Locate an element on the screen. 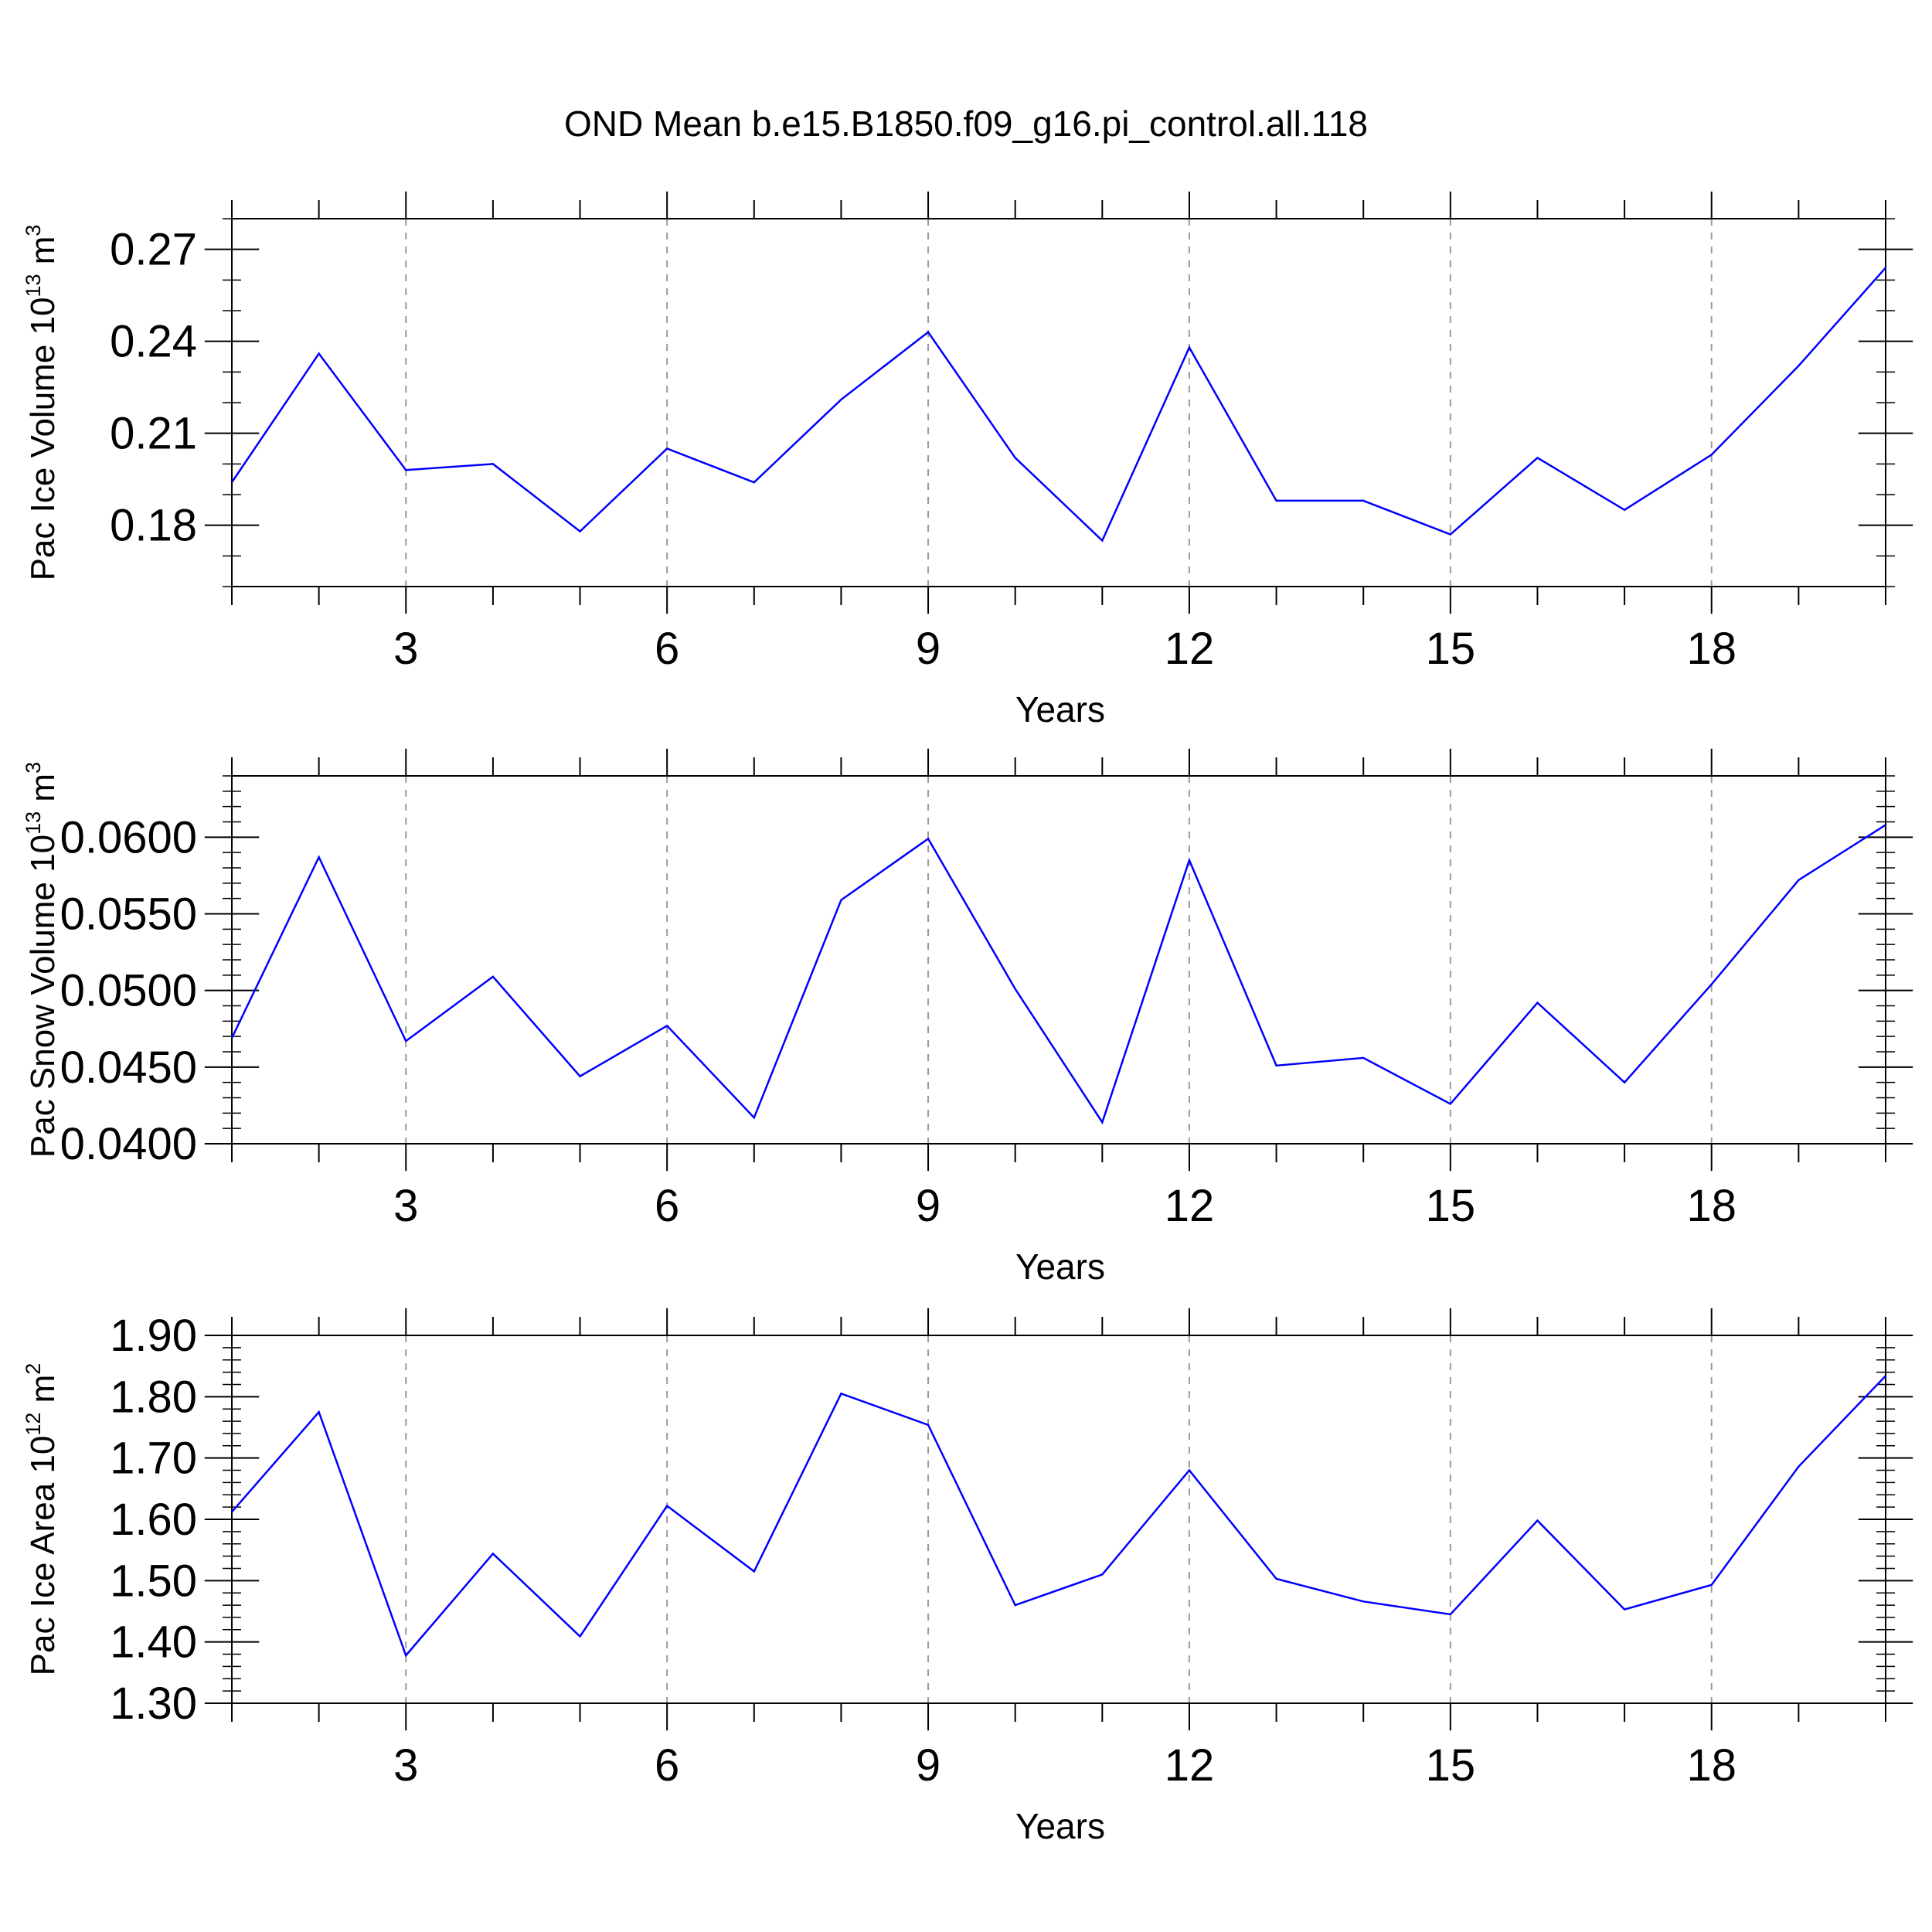 The image size is (1932, 1932). y-tick-label: 0.0600 is located at coordinates (128, 837).